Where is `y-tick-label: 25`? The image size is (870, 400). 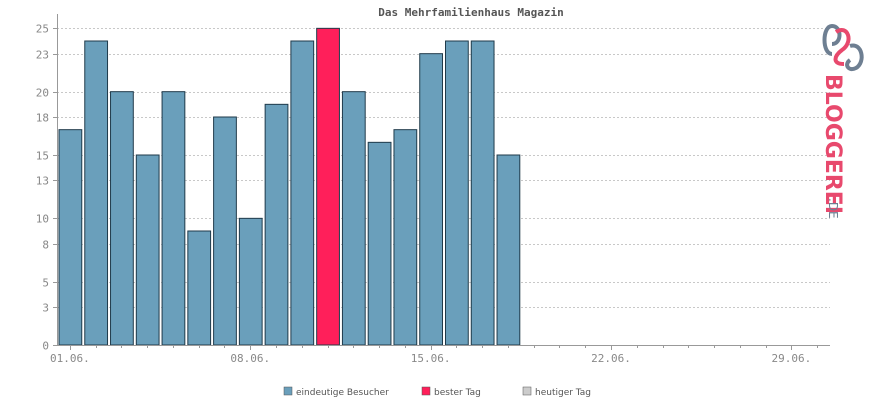
y-tick-label: 25 is located at coordinates (42, 29).